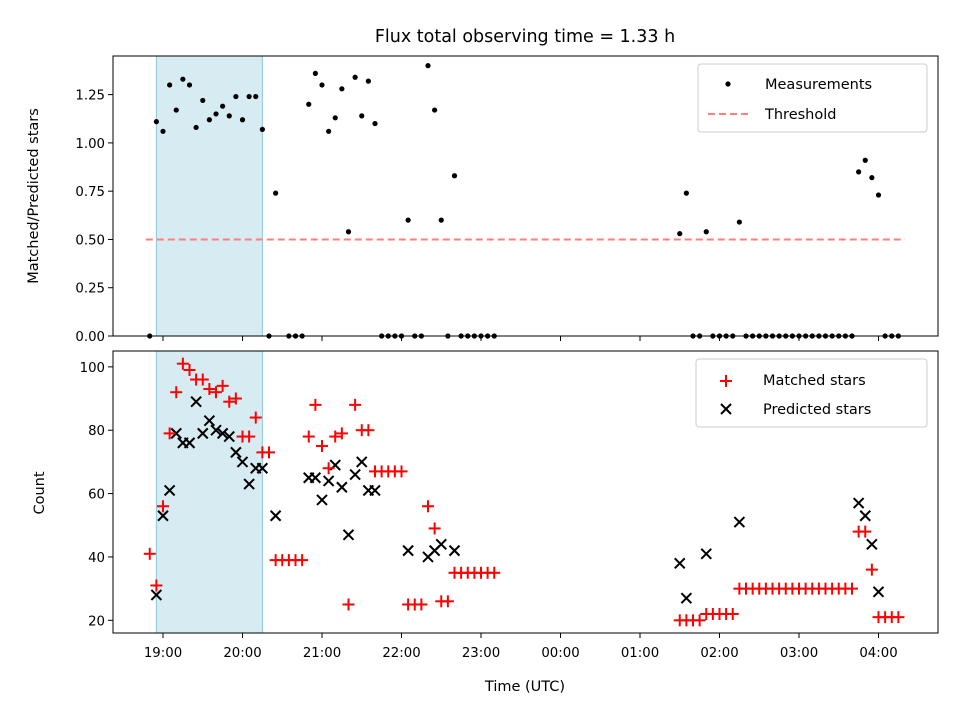 This screenshot has height=720, width=960. Describe the element at coordinates (818, 85) in the screenshot. I see `legend-measurements-label: Measurements` at that location.